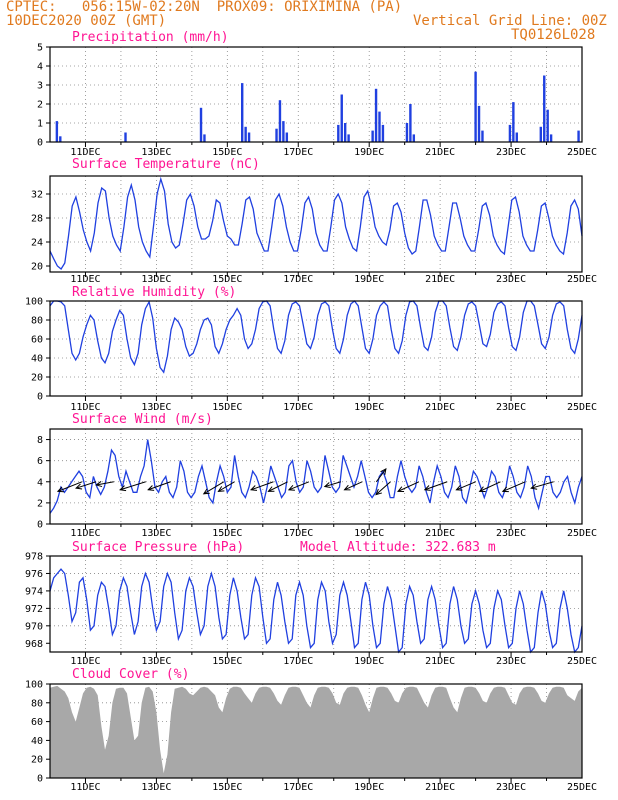 This screenshot has width=618, height=800. I want to click on panel-title: Precipitation (mm/h), so click(150, 37).